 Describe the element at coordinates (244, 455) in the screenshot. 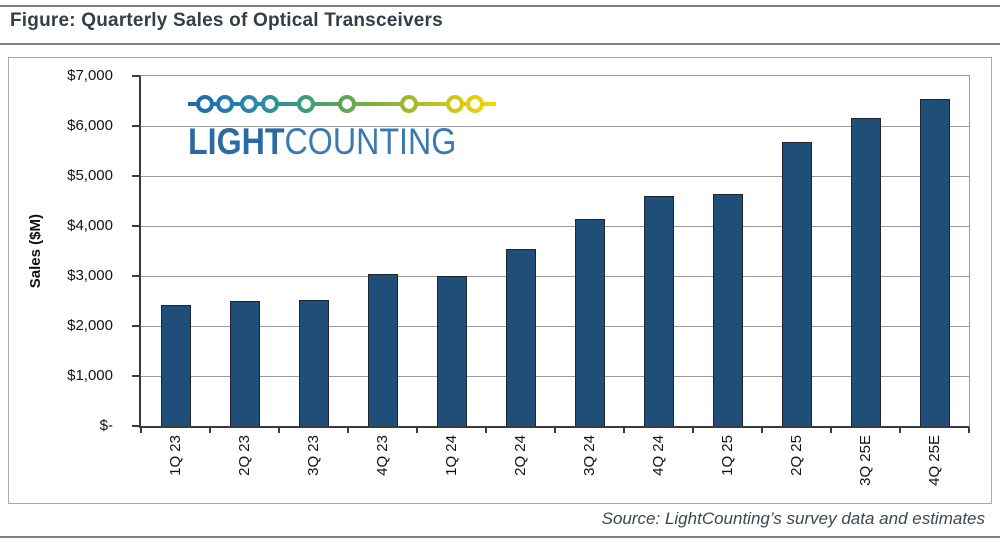

I see `x-axis-label: 2Q 23` at that location.